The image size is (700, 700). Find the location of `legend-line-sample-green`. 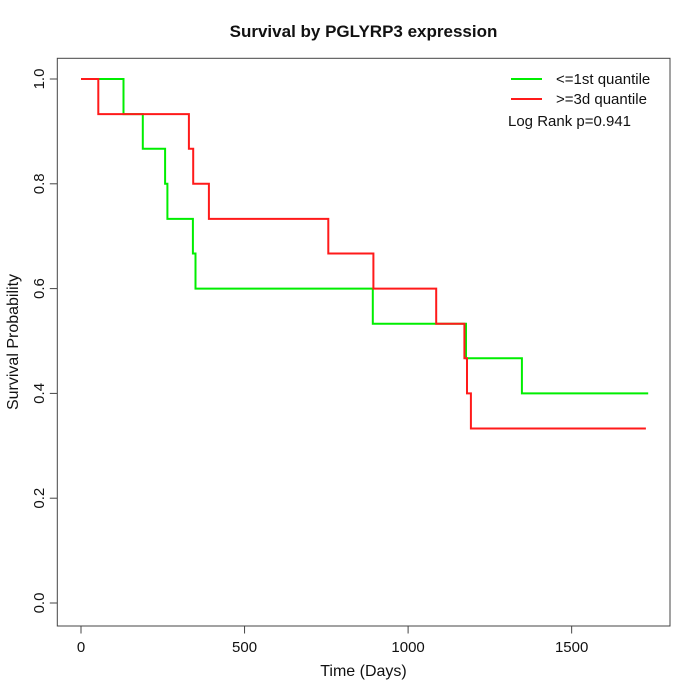

legend-line-sample-green is located at coordinates (526, 79).